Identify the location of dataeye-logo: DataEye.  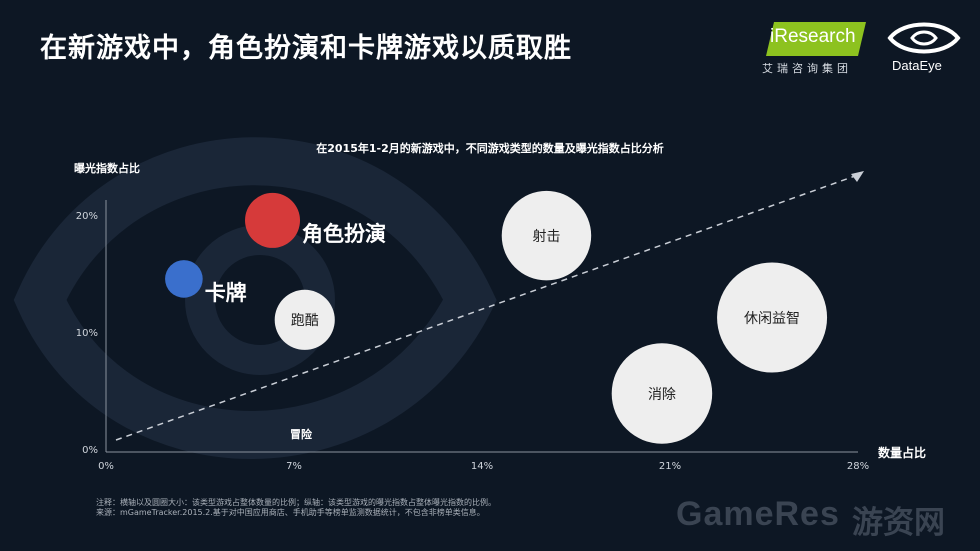
(924, 48).